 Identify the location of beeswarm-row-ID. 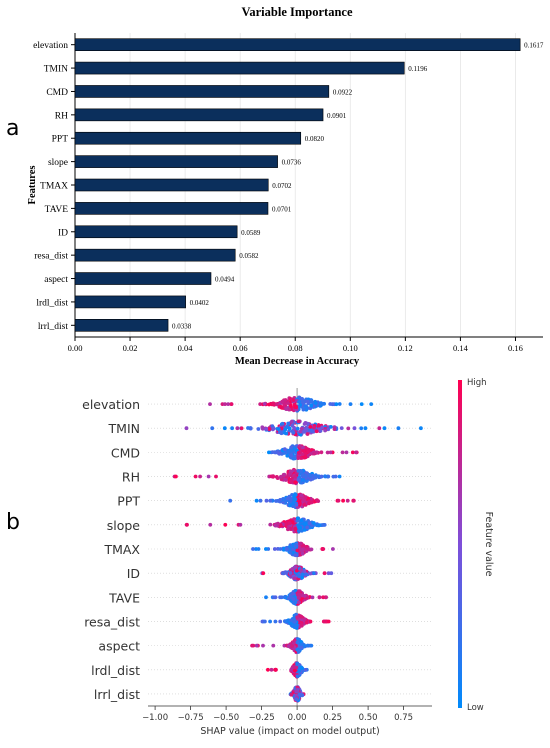
(297, 573).